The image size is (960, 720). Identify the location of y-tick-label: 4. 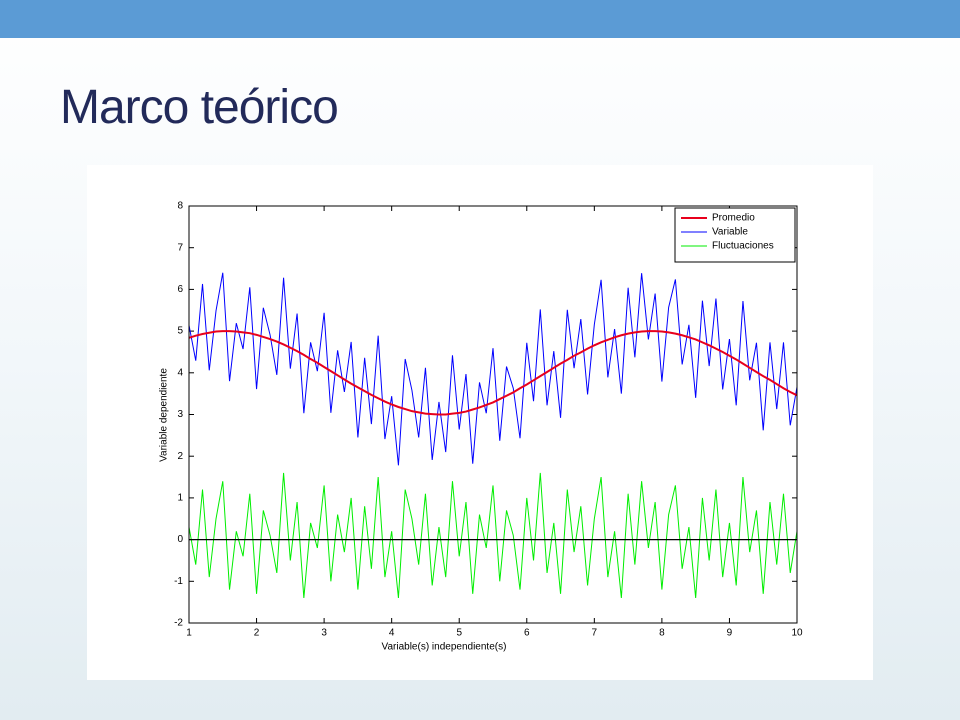
(180, 372).